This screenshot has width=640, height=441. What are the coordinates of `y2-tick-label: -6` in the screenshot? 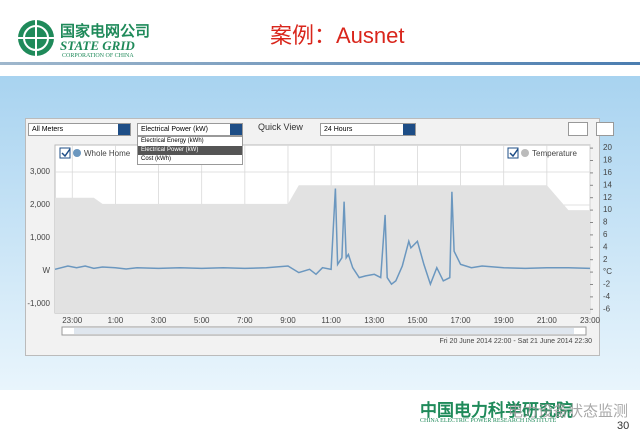 It's located at (607, 308).